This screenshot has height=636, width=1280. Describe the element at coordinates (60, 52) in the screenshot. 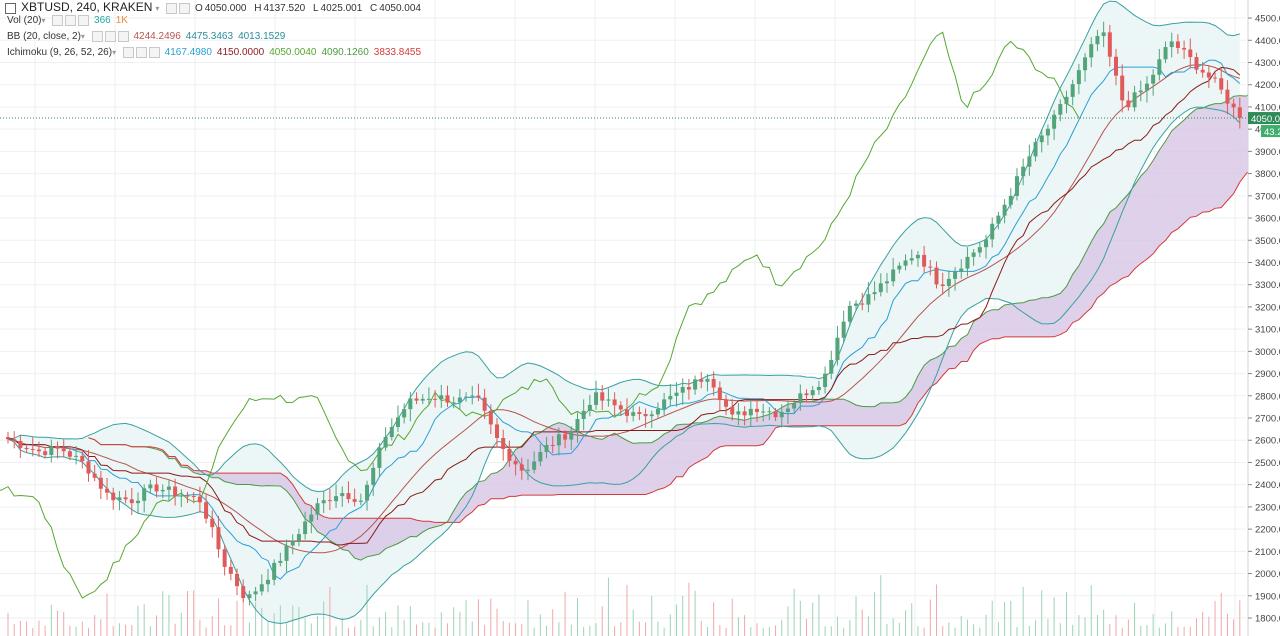

I see `ichimoku-label: Ichimoku (9, 26, 52, 26)` at that location.